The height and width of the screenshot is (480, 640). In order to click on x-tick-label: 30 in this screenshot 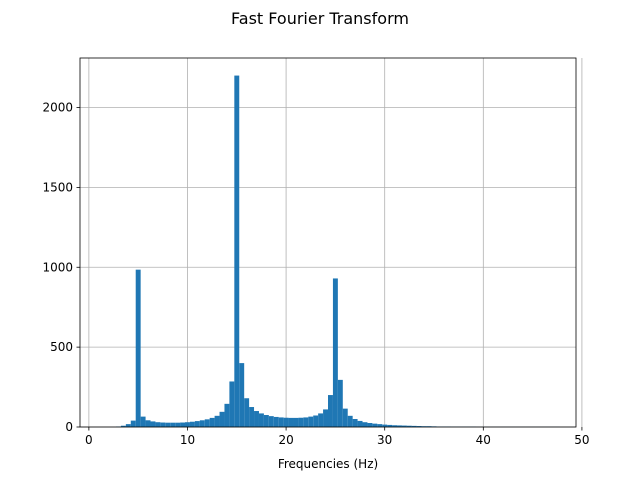, I will do `click(384, 440)`.